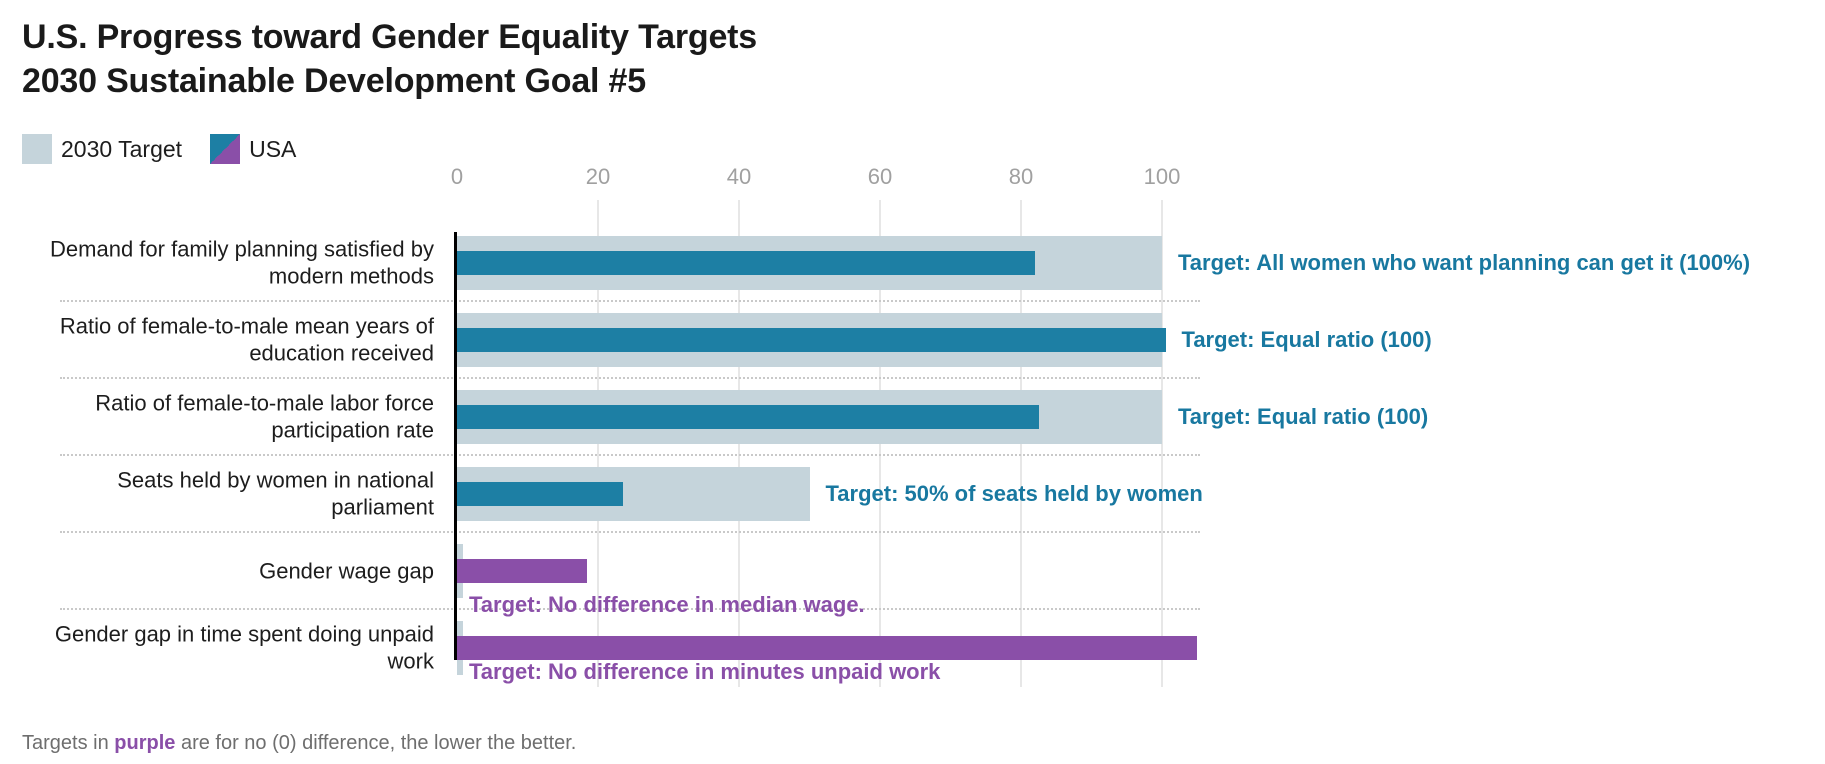 The height and width of the screenshot is (764, 1825). What do you see at coordinates (455, 446) in the screenshot?
I see `y-axis-line` at bounding box center [455, 446].